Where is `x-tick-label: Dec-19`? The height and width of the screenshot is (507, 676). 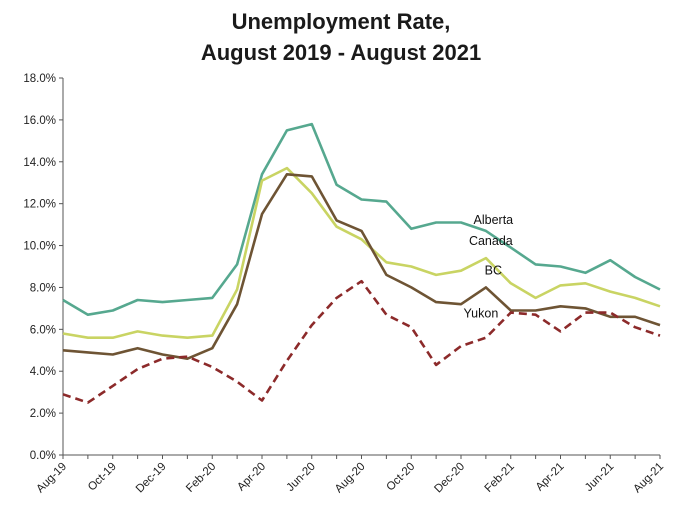
x-tick-label: Dec-19 is located at coordinates (151, 478).